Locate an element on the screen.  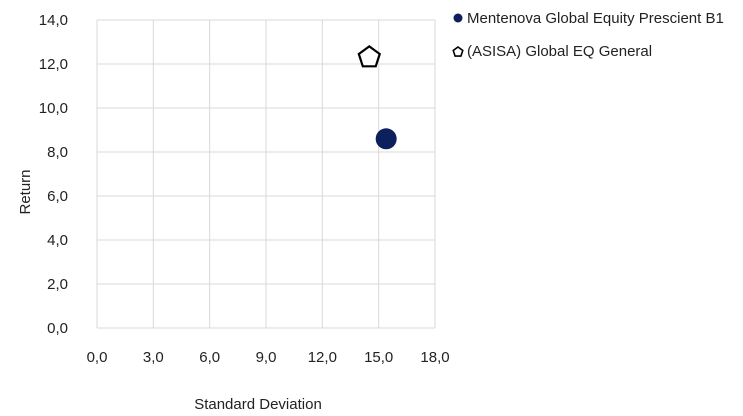
x-tick-label: 3,0 is located at coordinates (153, 357).